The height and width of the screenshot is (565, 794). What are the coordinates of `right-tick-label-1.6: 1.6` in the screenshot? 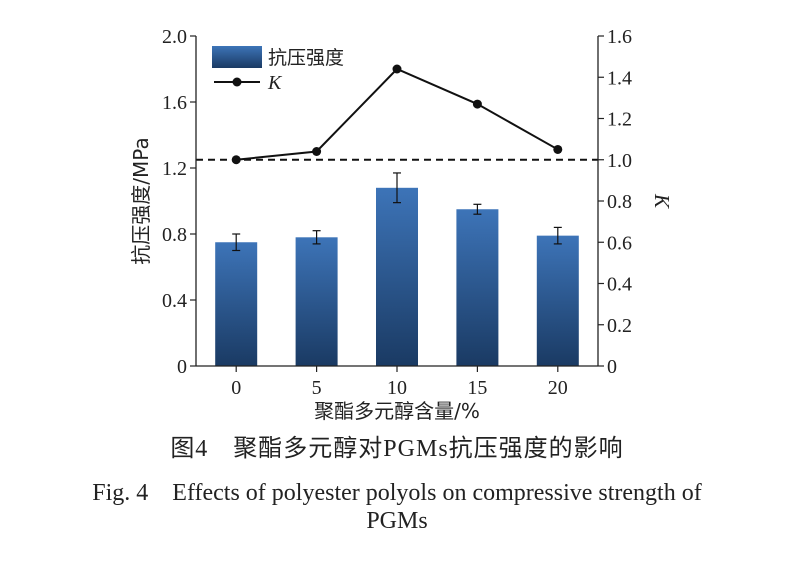 It's located at (619, 37).